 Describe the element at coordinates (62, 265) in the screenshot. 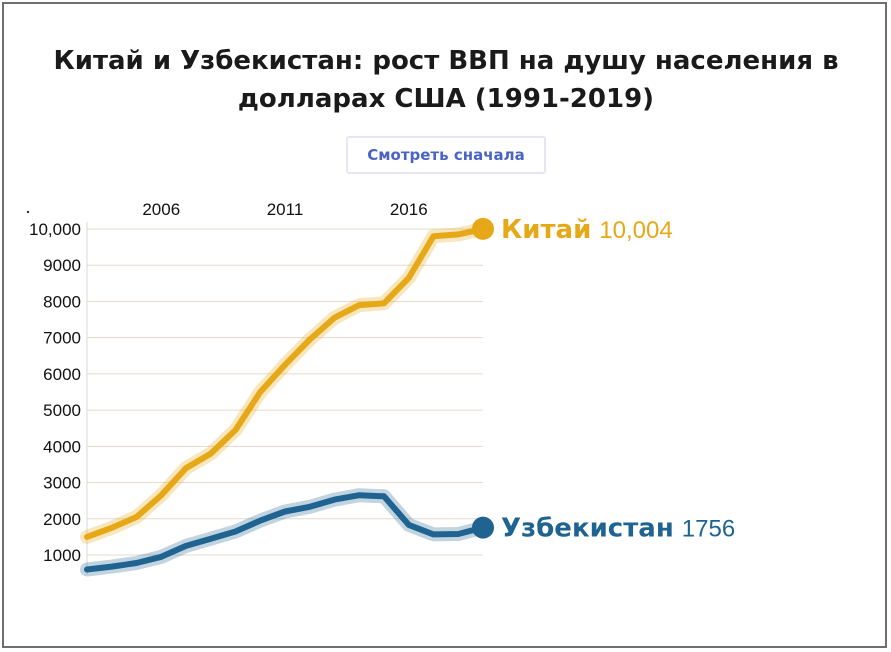

I see `y-tick-label: 9000` at that location.